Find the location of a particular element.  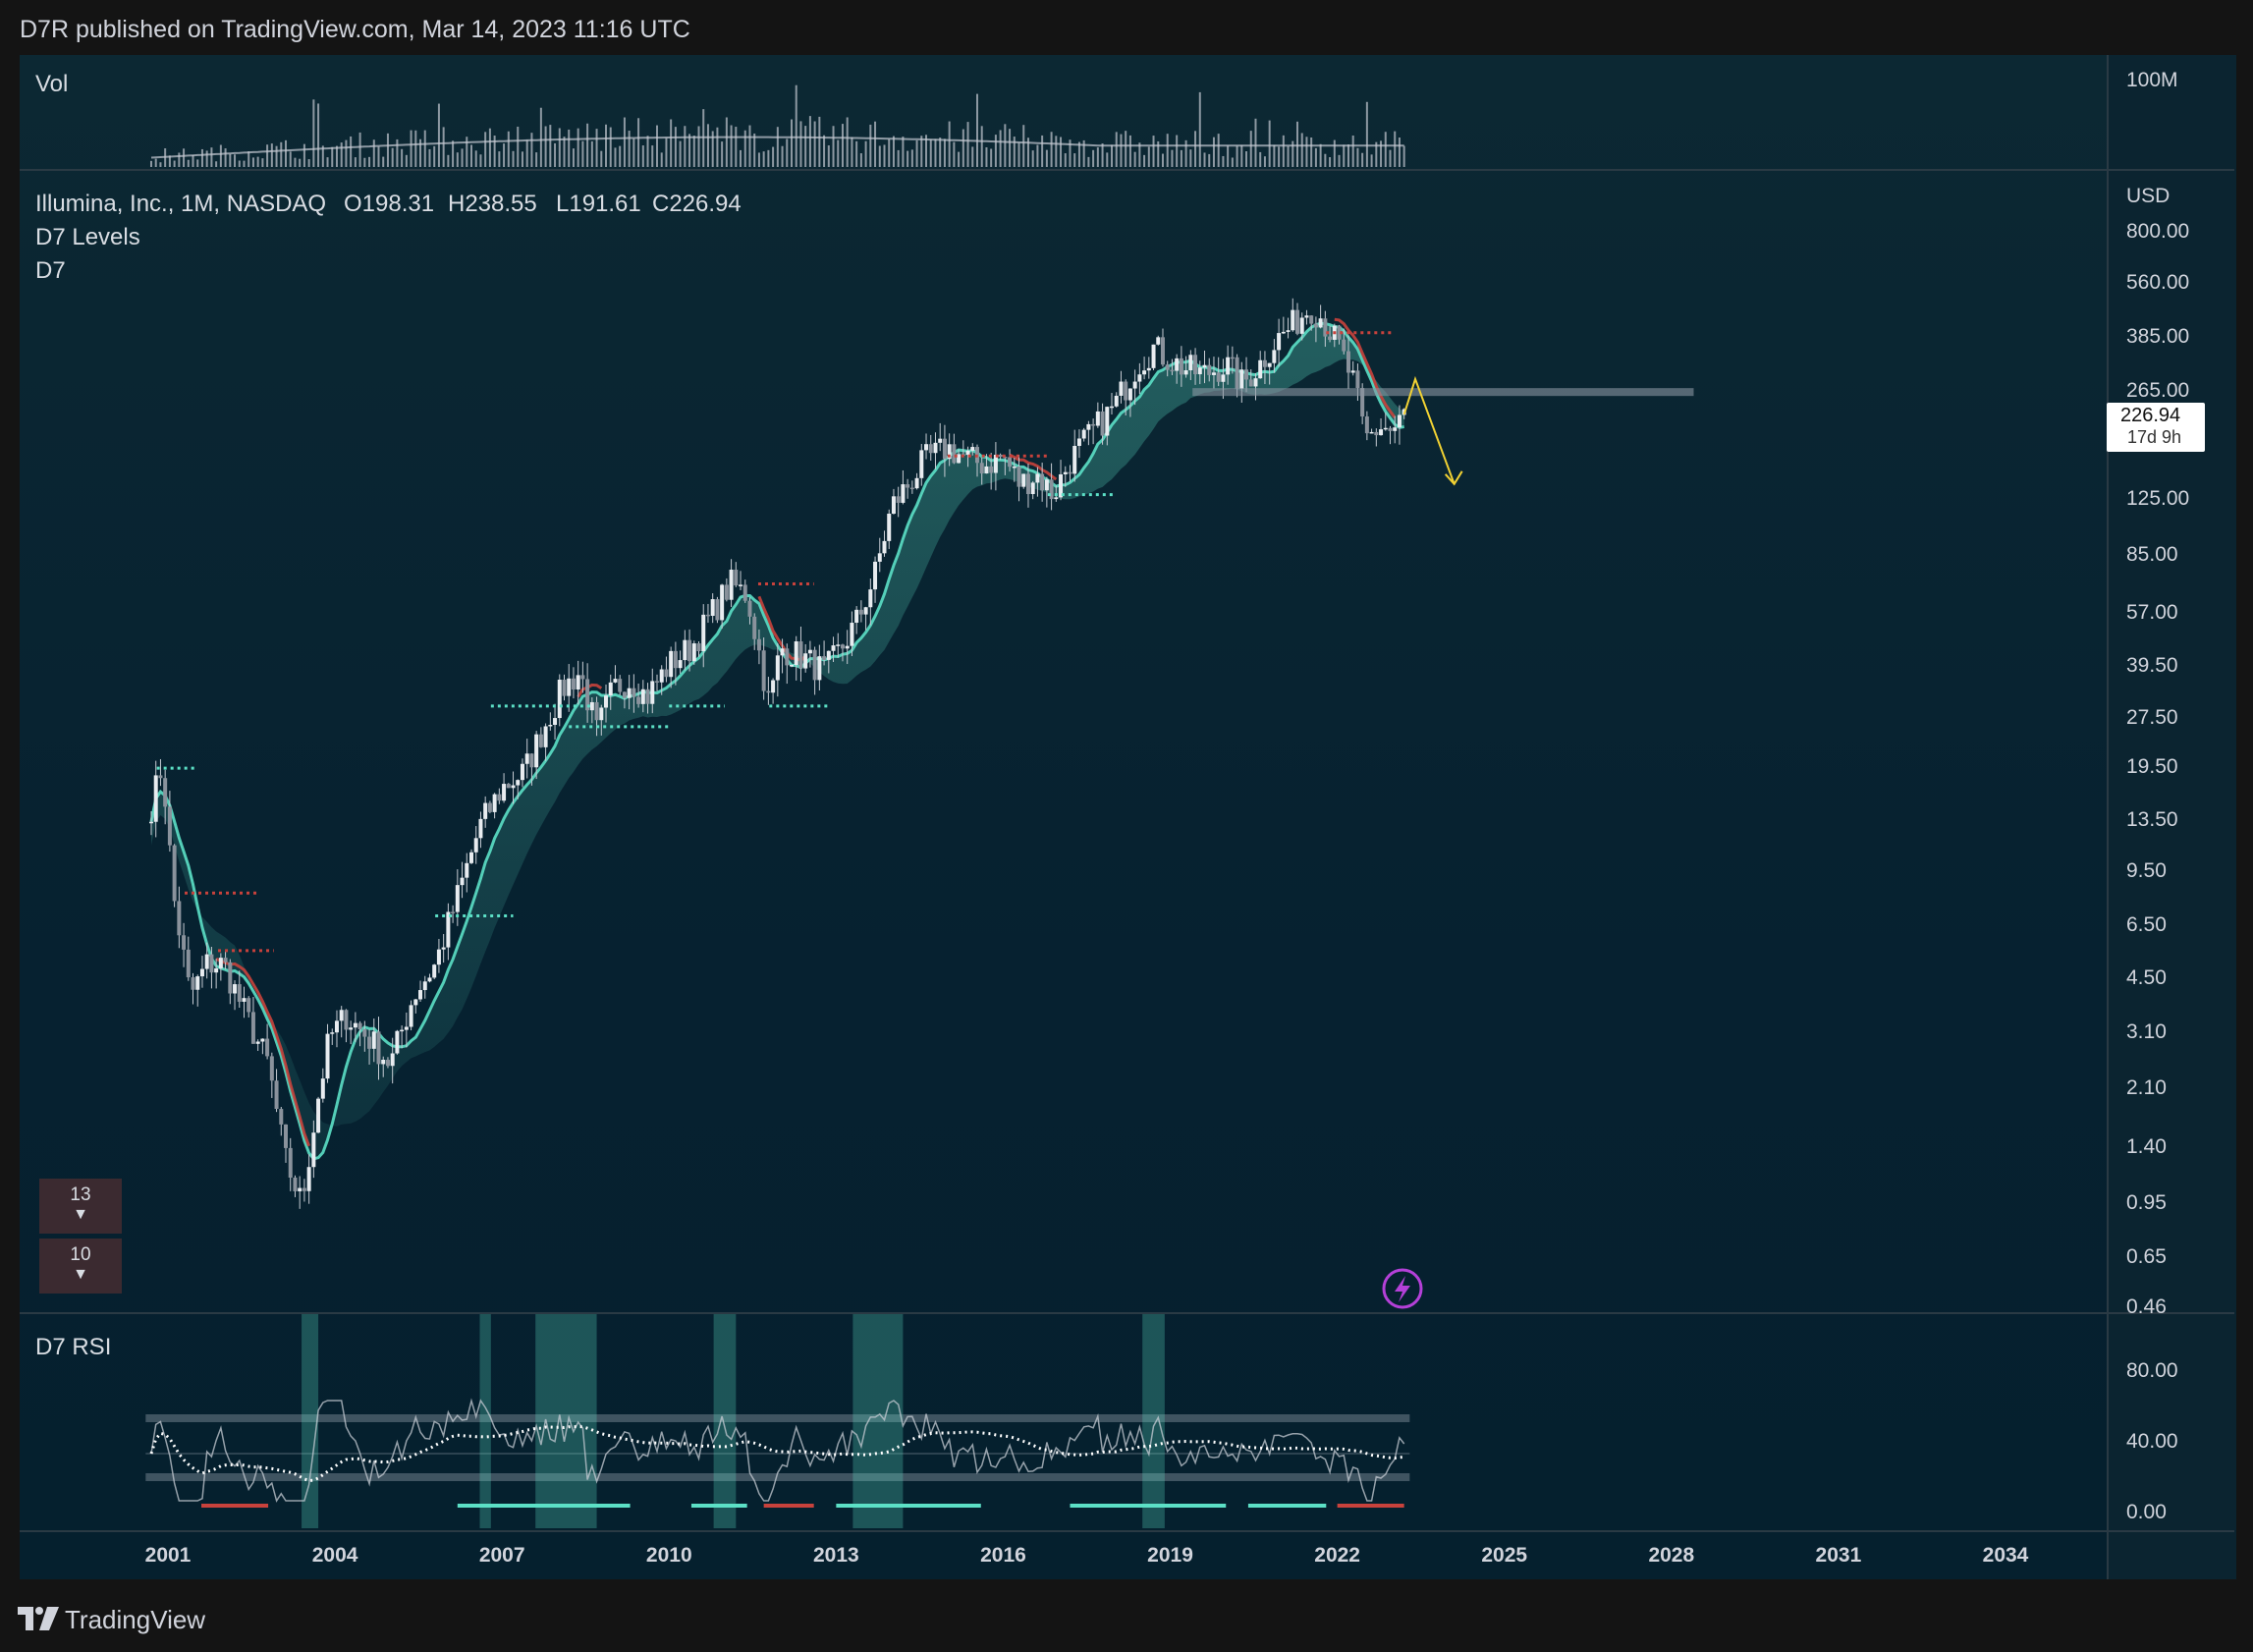

tradingview-logo-icon is located at coordinates (39, 1618).